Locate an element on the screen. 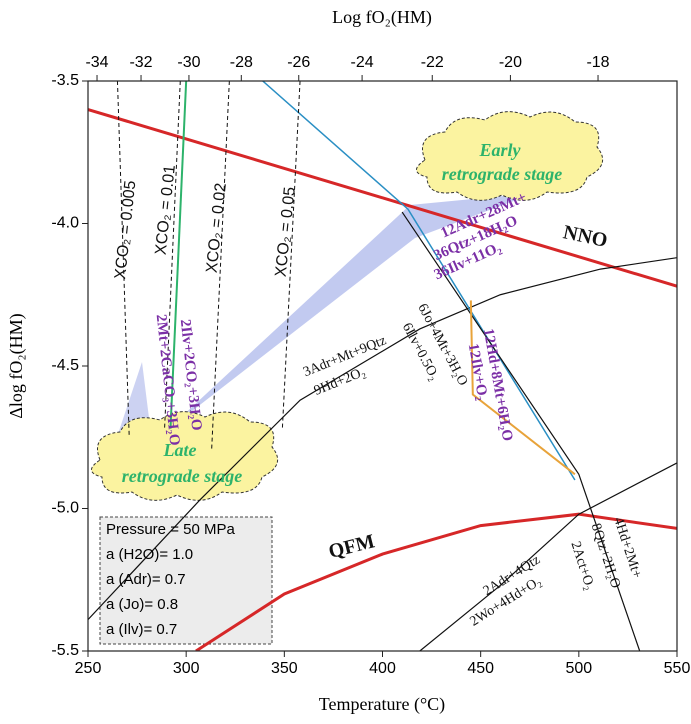  condition-text: Pressure = 50 MPa is located at coordinates (170, 529).